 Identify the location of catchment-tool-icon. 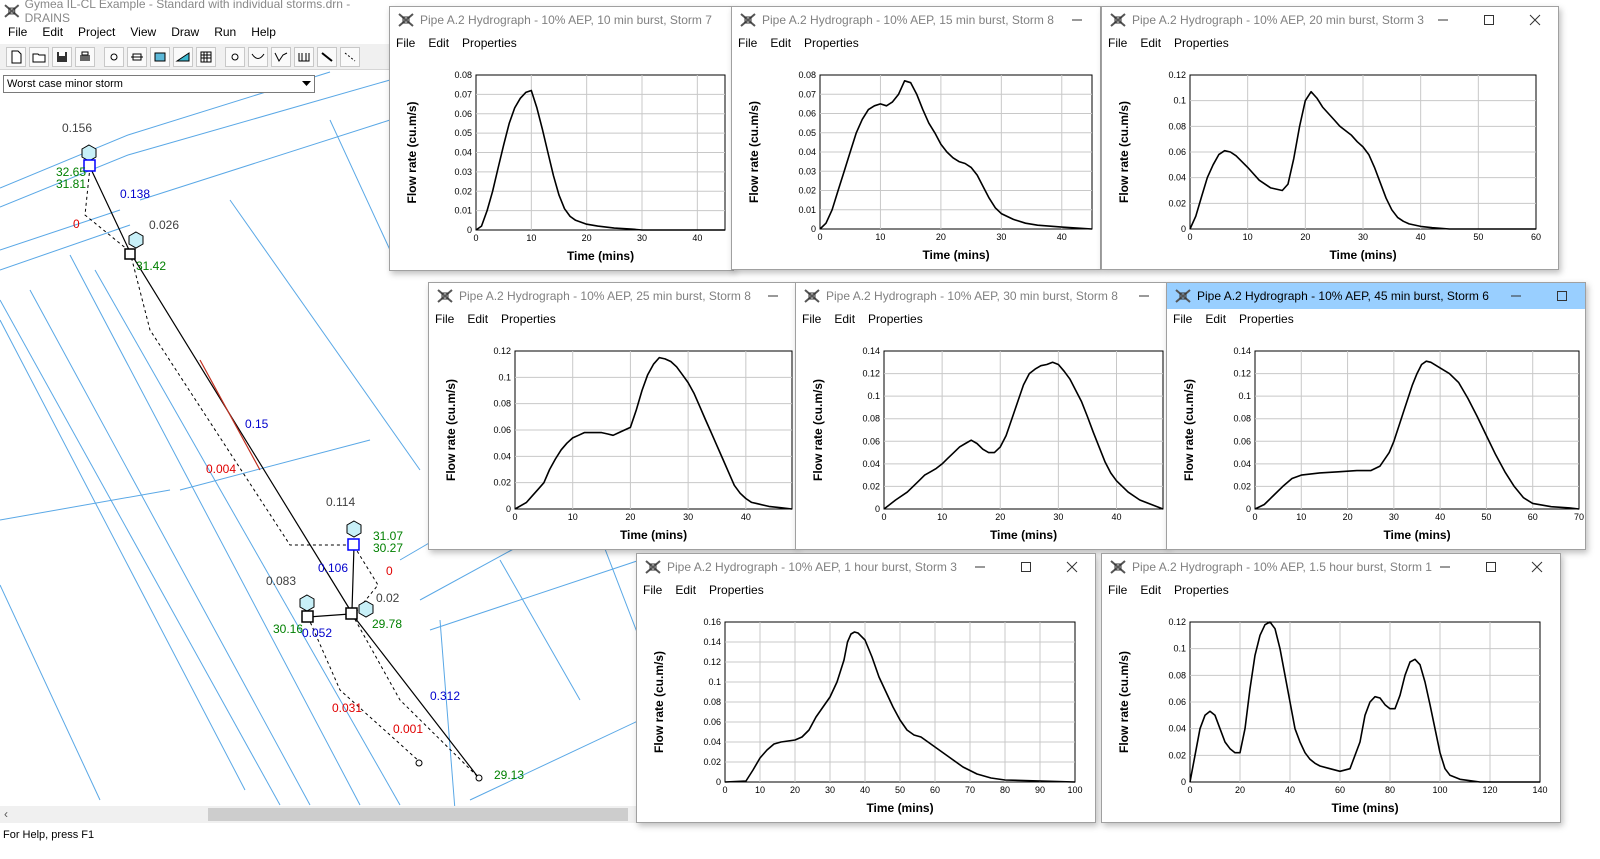
(183, 56).